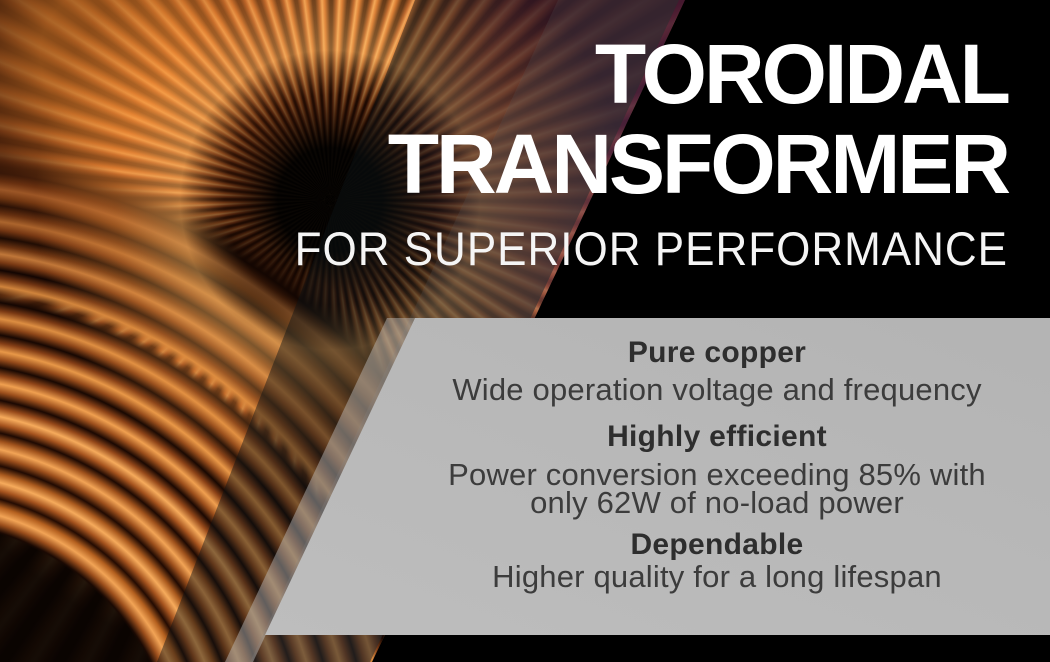  I want to click on feature-heading-dependable: Dependable, so click(717, 544).